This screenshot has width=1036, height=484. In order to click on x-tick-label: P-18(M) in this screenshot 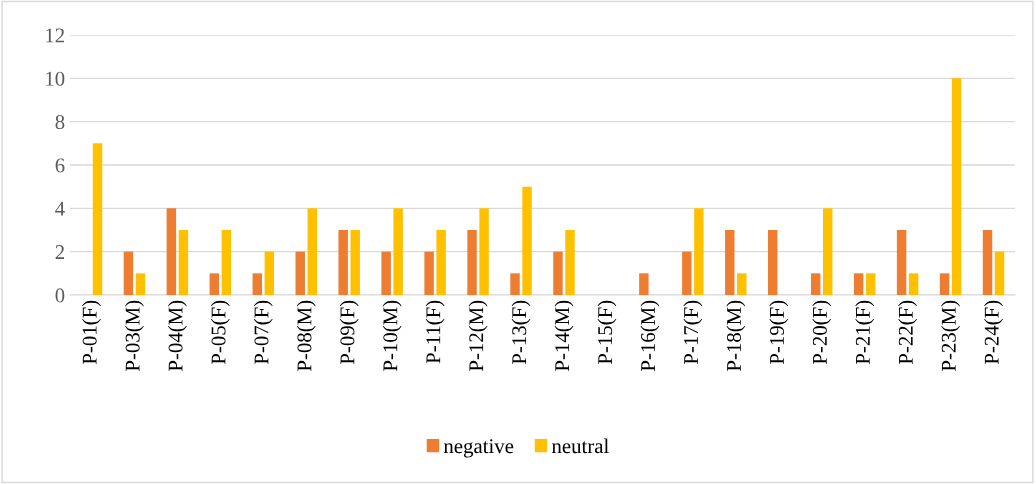, I will do `click(736, 336)`.